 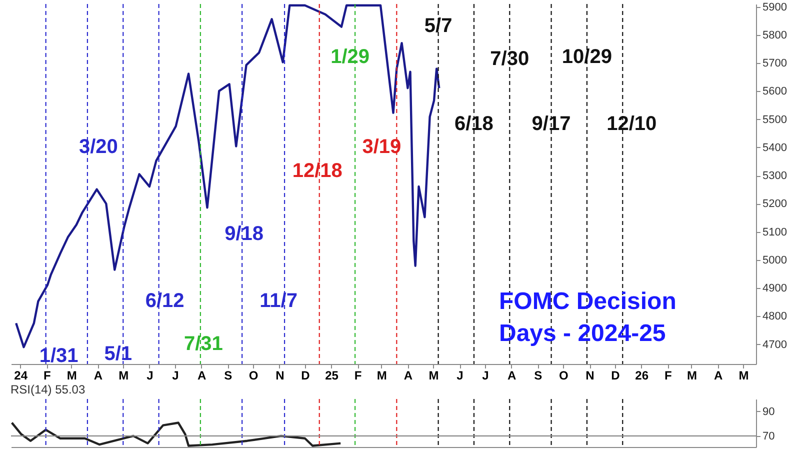 What do you see at coordinates (774, 260) in the screenshot?
I see `y-tick-label: 5000` at bounding box center [774, 260].